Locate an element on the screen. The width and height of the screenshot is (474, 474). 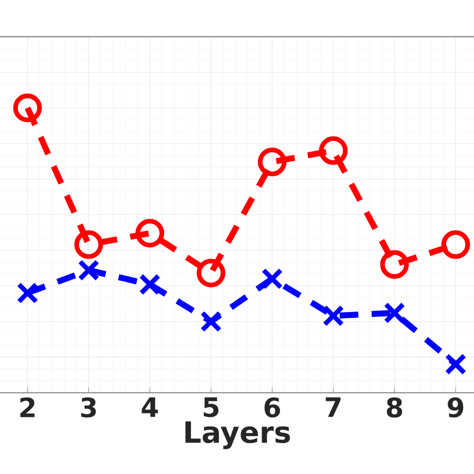
x-tick-label: 6 is located at coordinates (272, 407).